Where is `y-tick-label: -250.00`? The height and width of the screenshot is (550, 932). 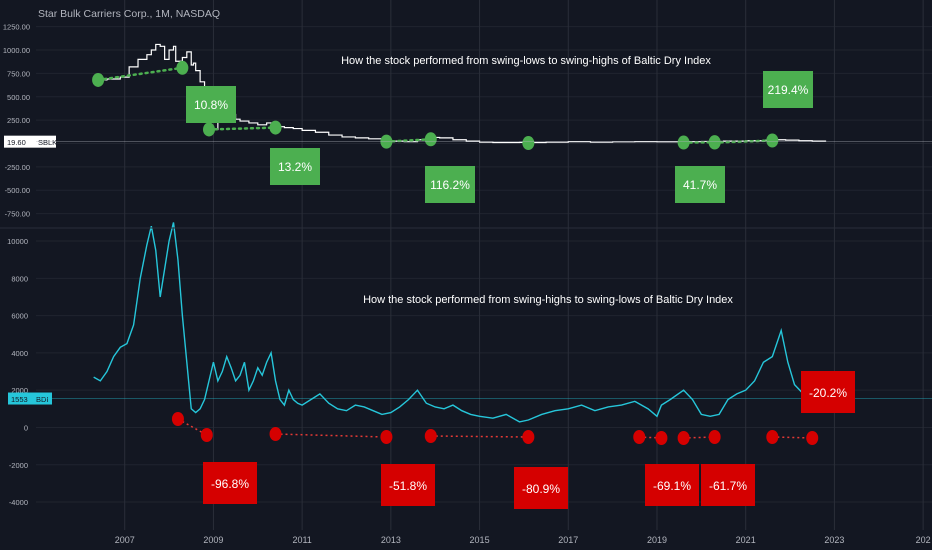 y-tick-label: -250.00 is located at coordinates (17, 167).